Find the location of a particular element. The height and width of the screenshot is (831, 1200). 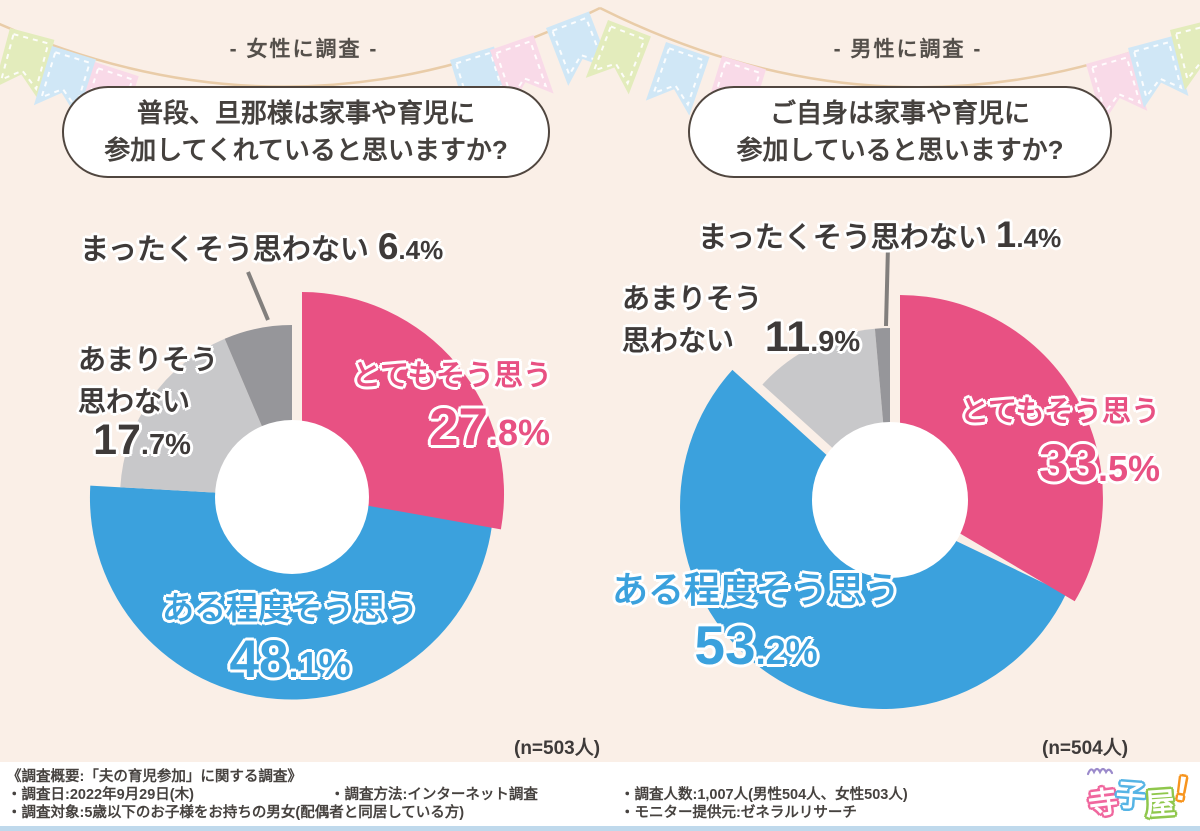

donut-hole-male is located at coordinates (890, 500).